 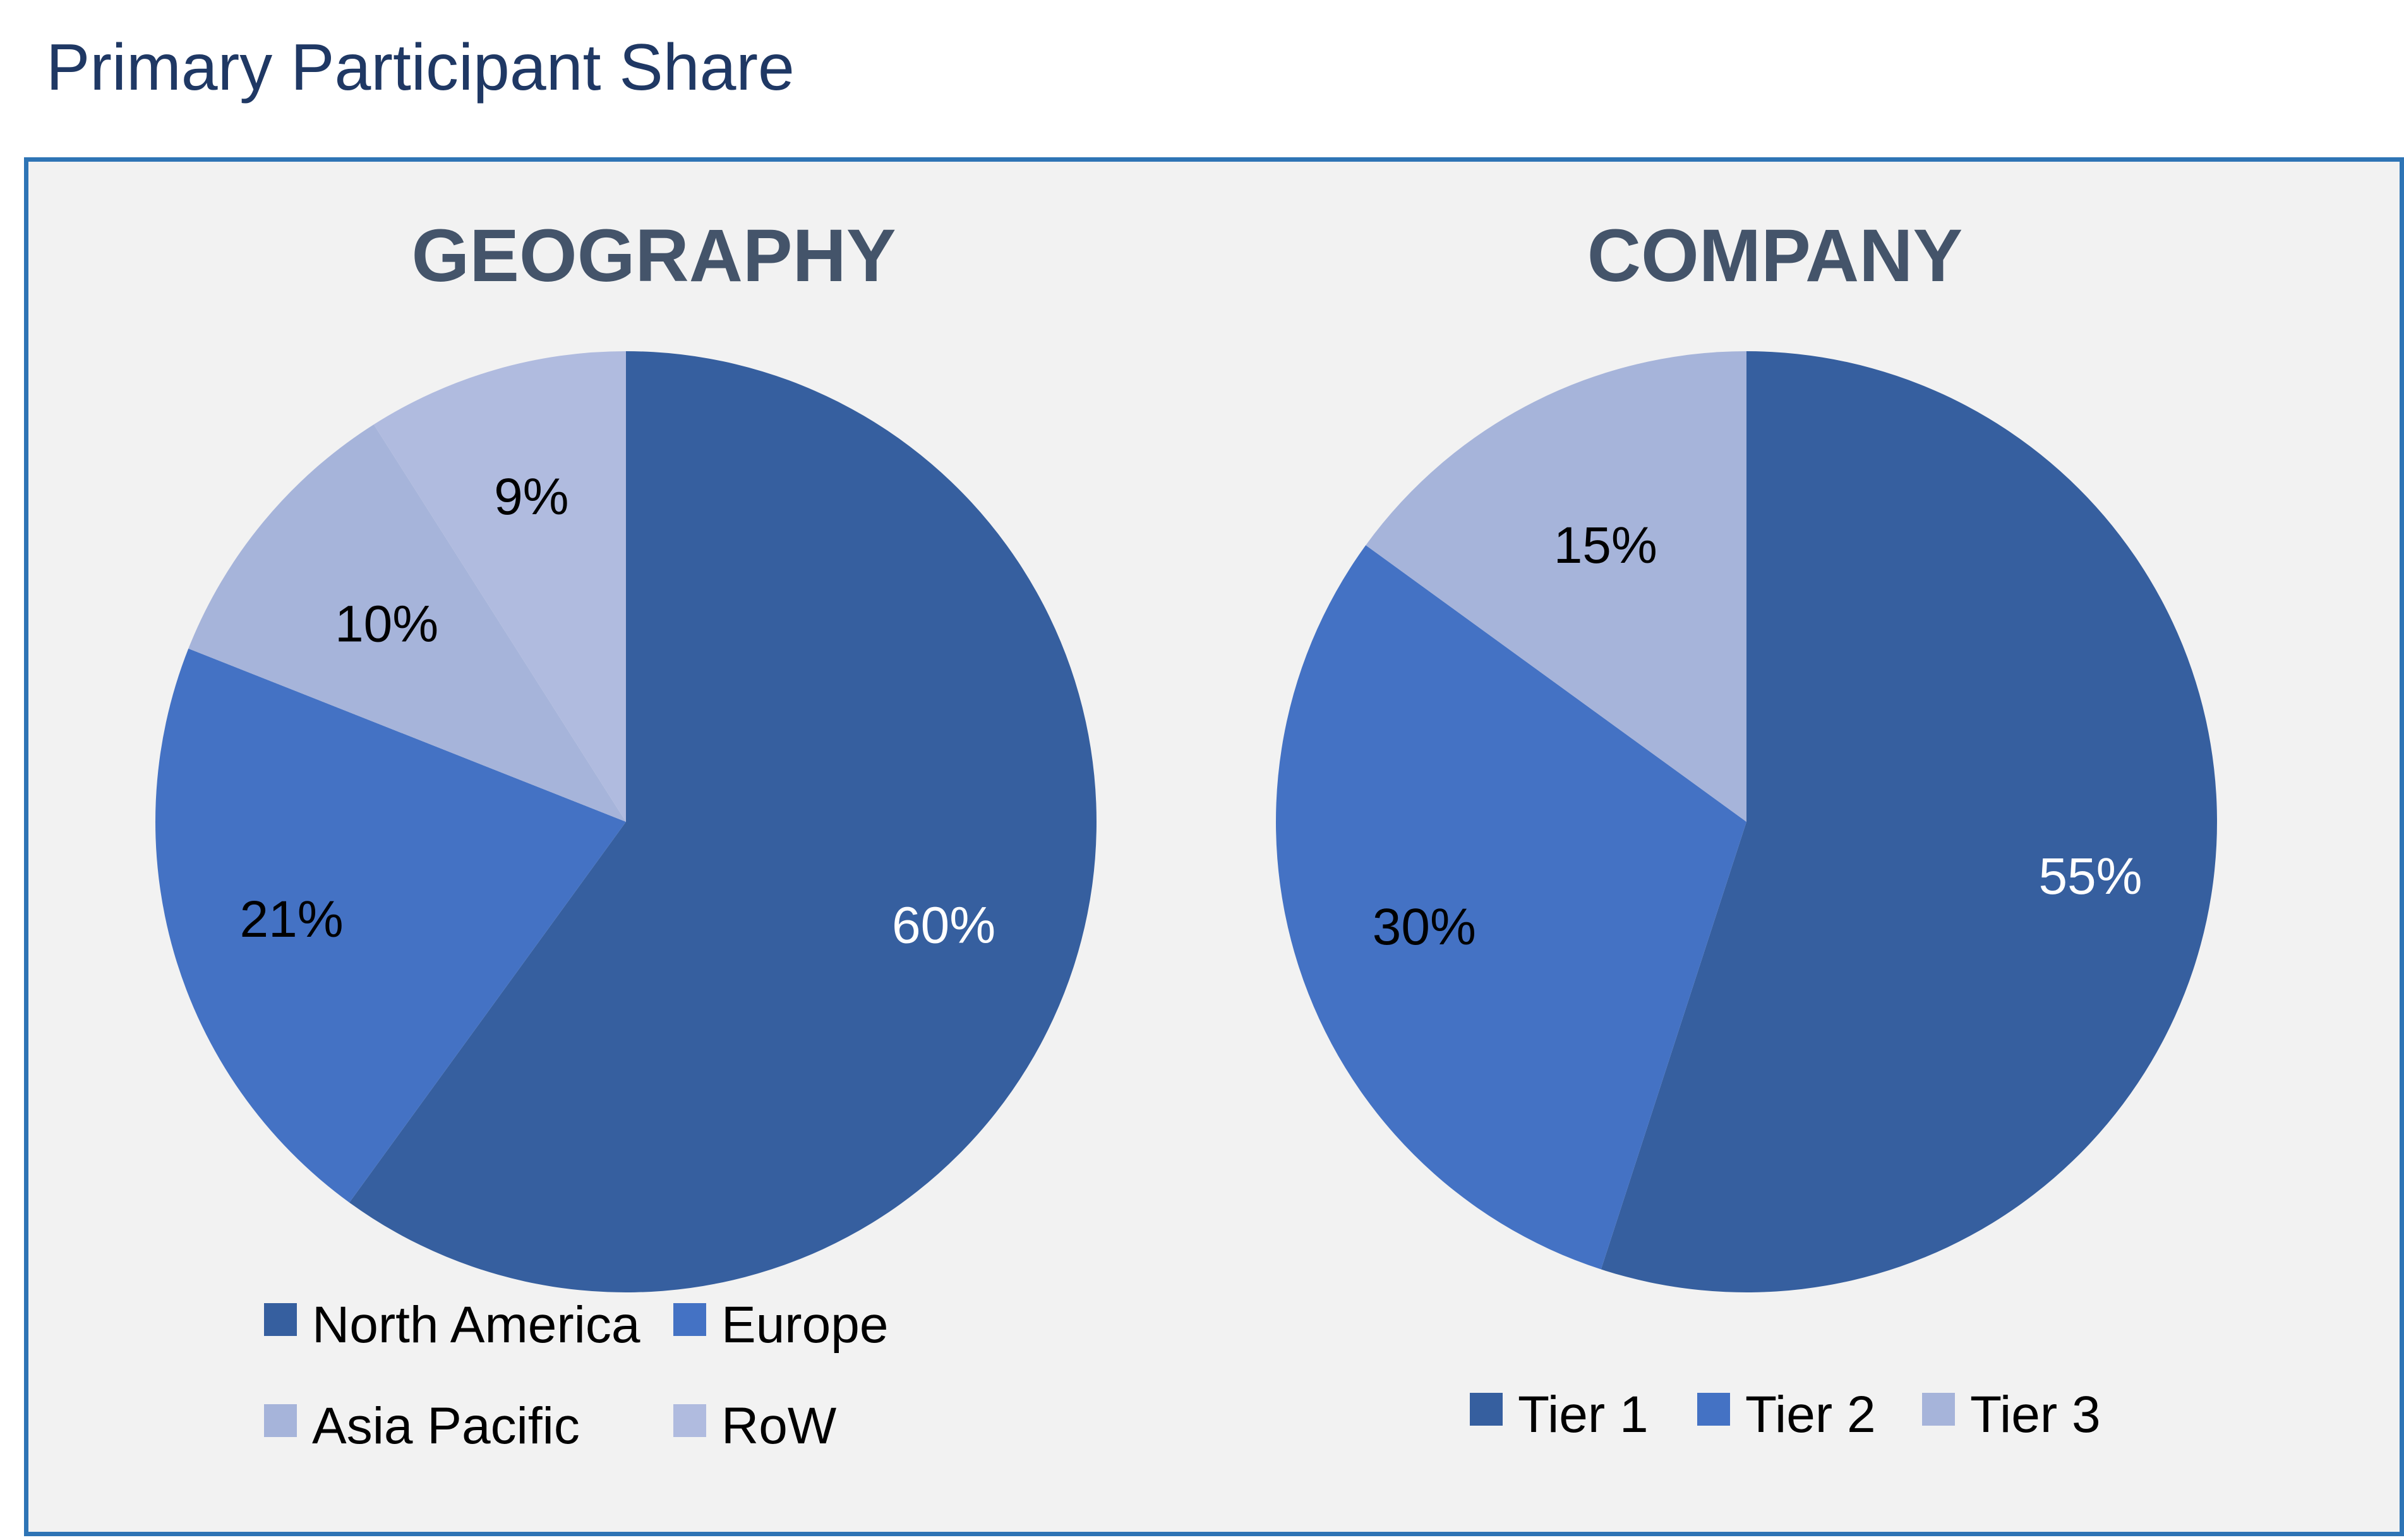 What do you see at coordinates (446, 1426) in the screenshot?
I see `geography-legend-label-asia-pacific: Asia Pacific` at bounding box center [446, 1426].